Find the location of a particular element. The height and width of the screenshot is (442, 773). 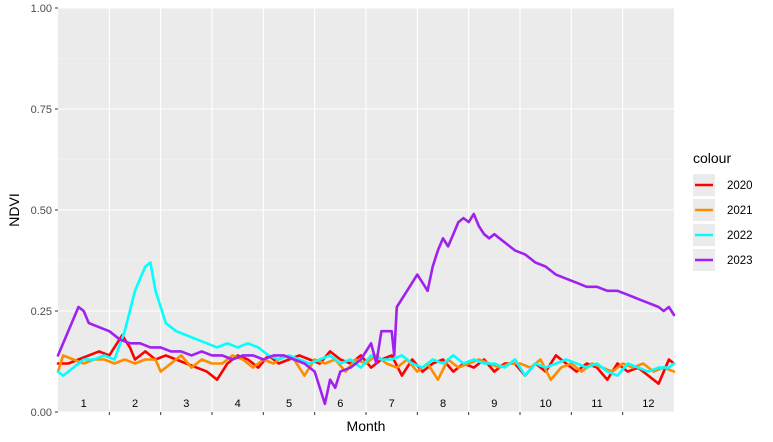

x-month-label: 9 is located at coordinates (494, 404).